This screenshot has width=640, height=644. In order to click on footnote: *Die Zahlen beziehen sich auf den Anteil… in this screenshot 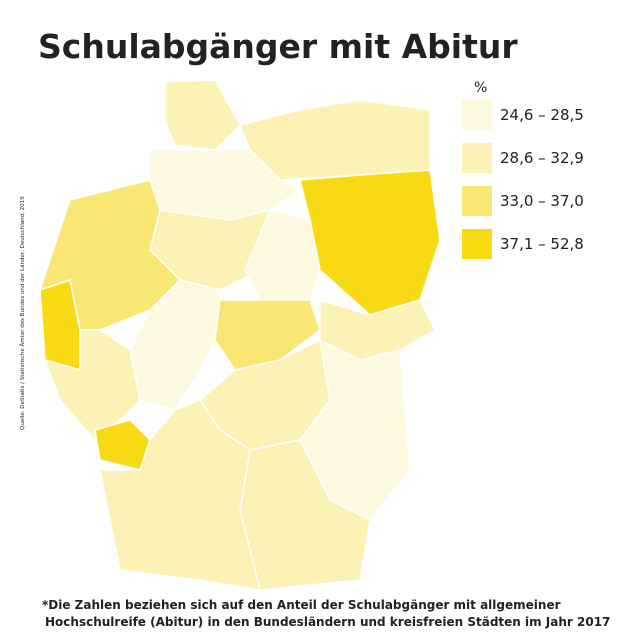, I will do `click(301, 605)`.